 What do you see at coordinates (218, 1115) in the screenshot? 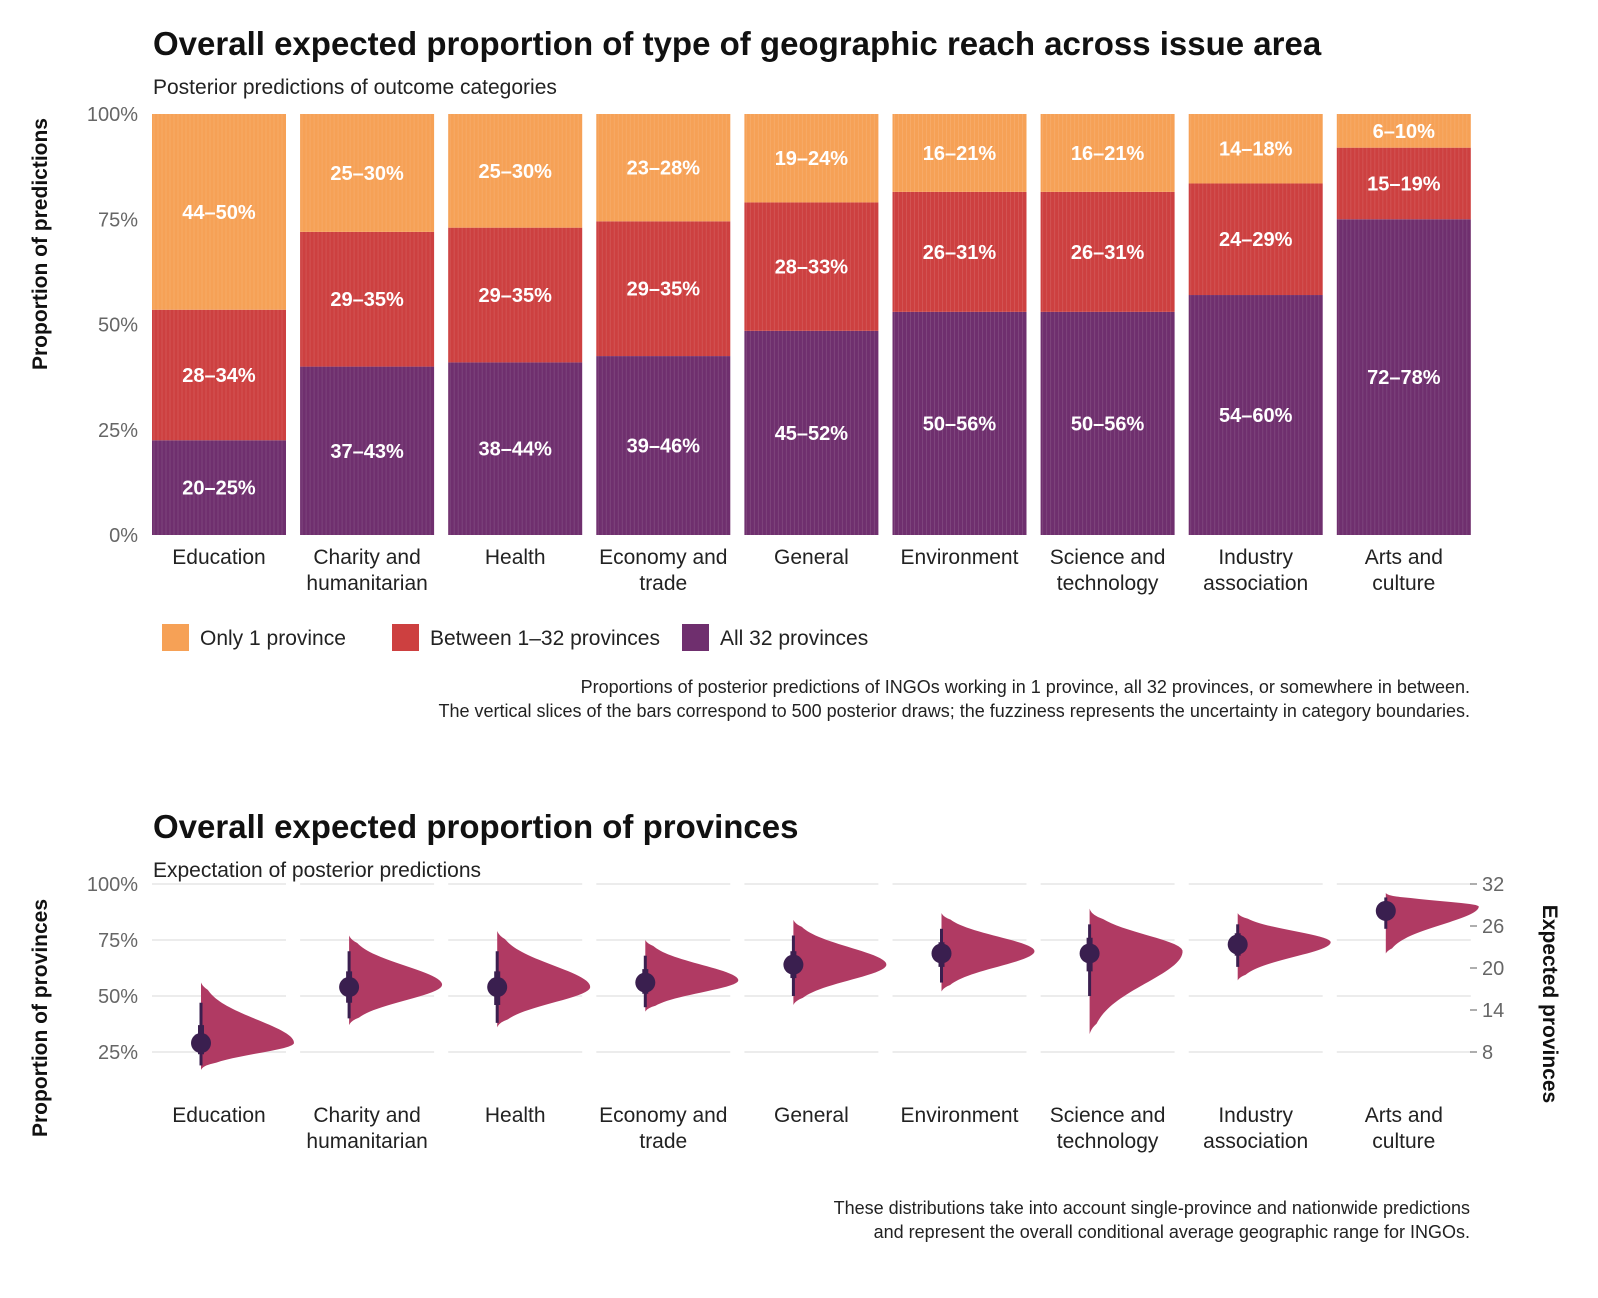
I see `chart2-category-label: Education` at bounding box center [218, 1115].